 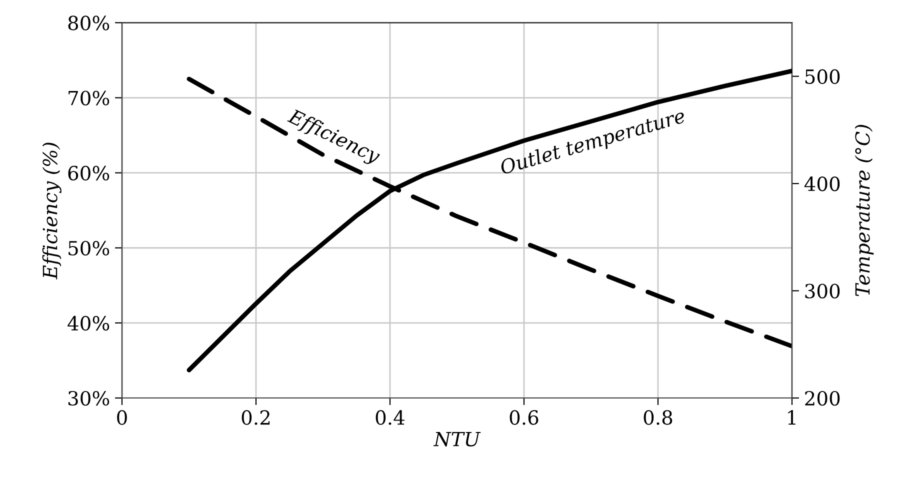 I want to click on y-tick-label: 40%, so click(x=89, y=323).